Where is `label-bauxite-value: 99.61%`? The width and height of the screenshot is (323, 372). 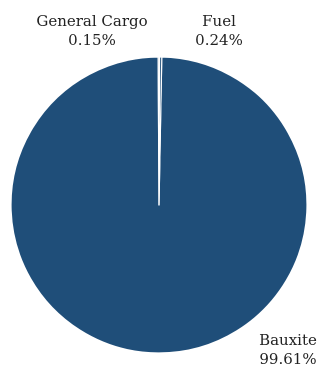
label-bauxite-value: 99.61% is located at coordinates (287, 359).